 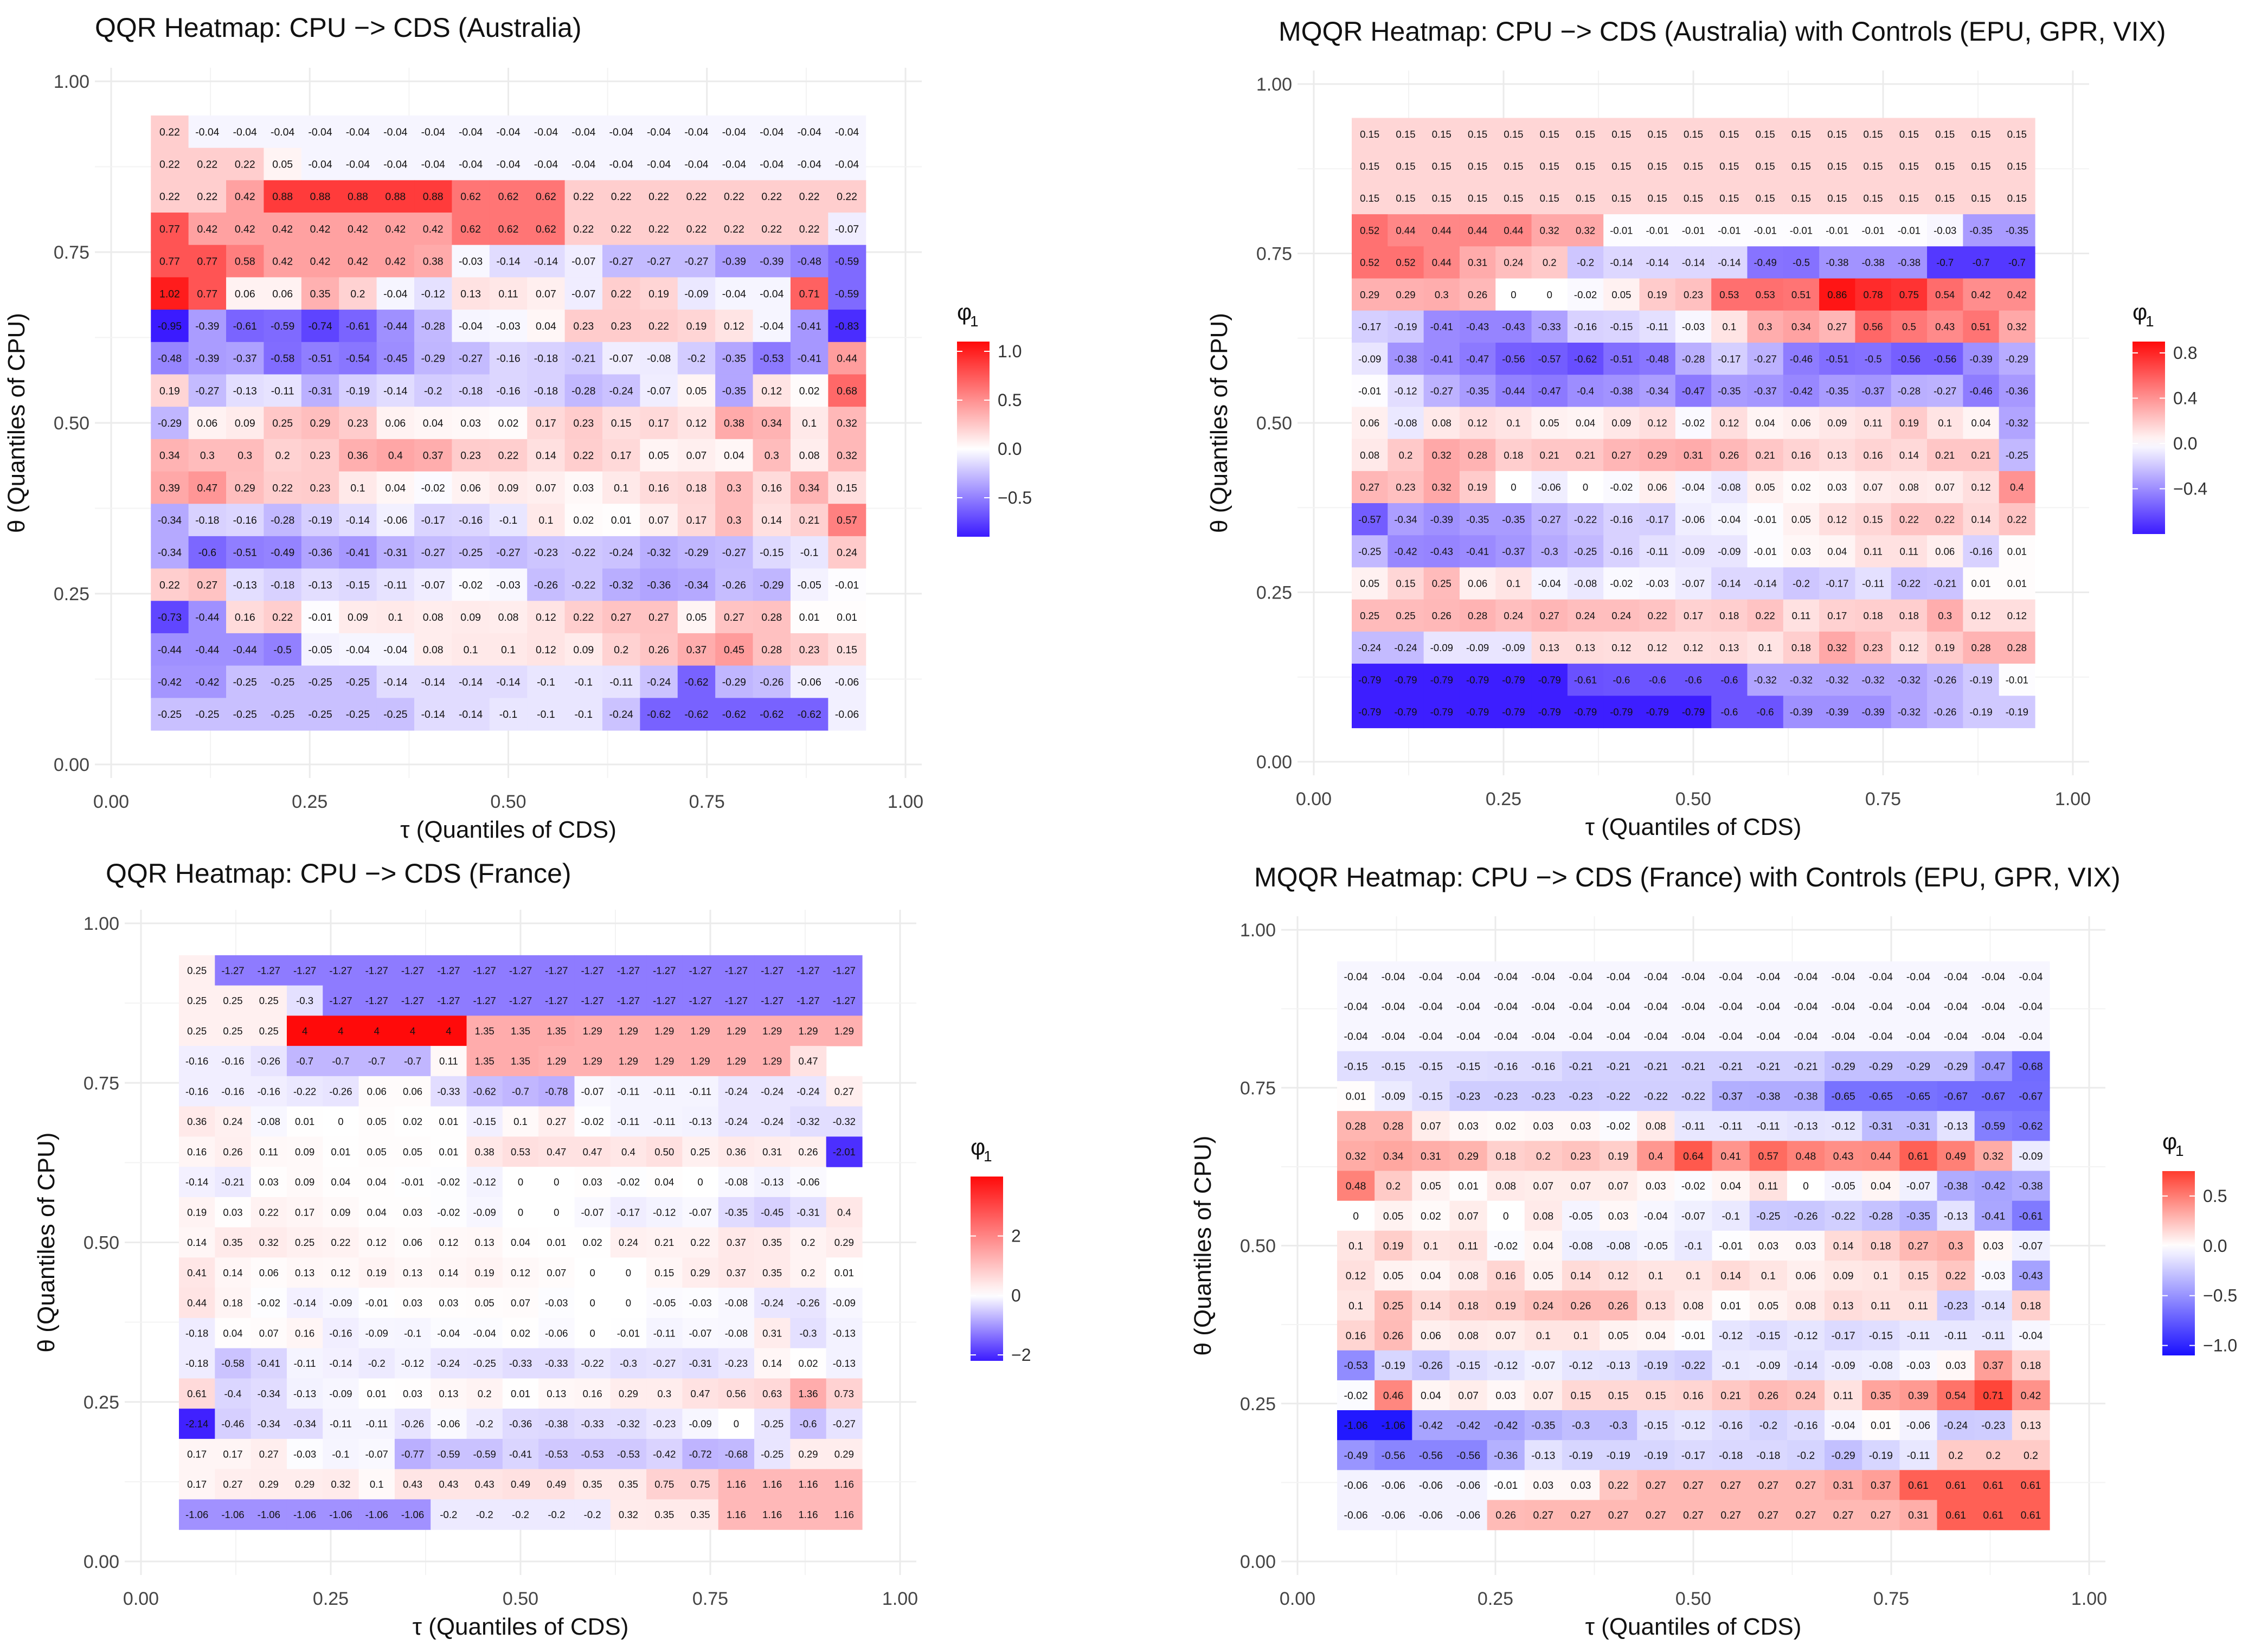 I want to click on cell-value-label: -0.06, so click(x=448, y=1424).